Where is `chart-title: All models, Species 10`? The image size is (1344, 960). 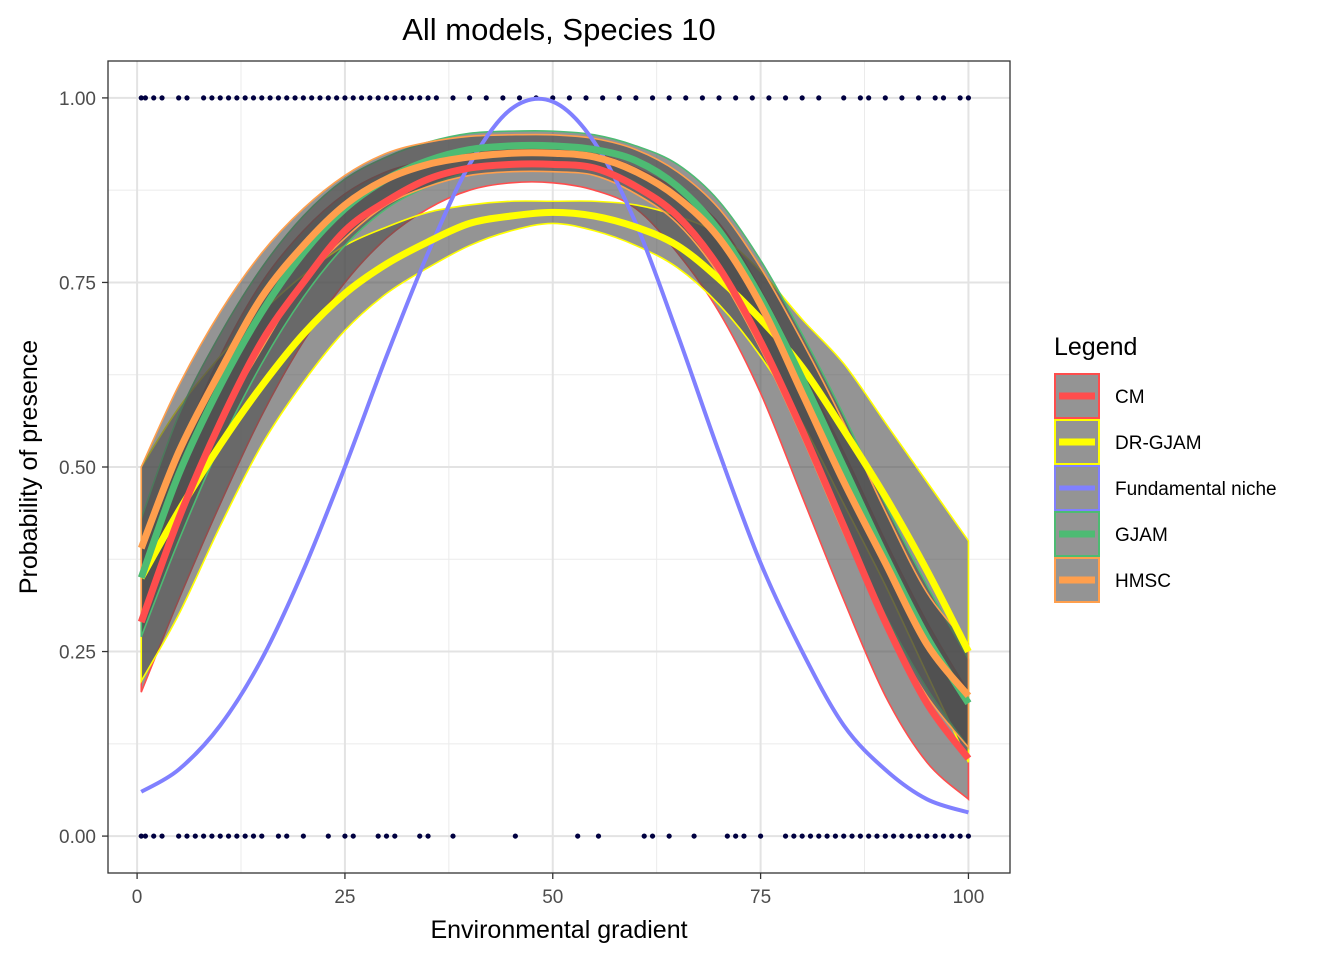 chart-title: All models, Species 10 is located at coordinates (559, 29).